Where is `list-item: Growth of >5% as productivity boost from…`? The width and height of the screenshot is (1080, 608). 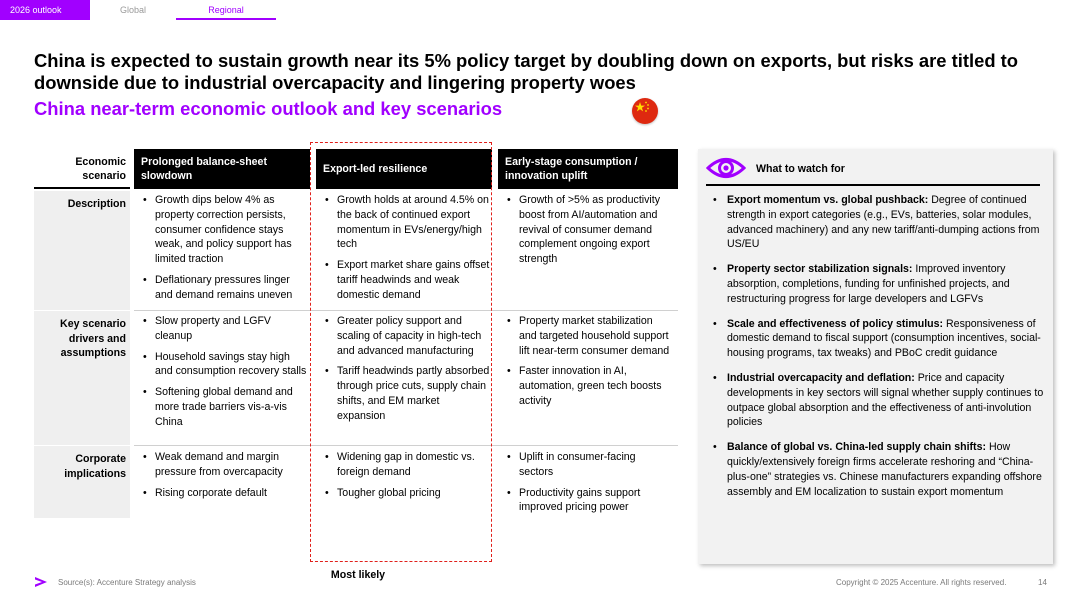 list-item: Growth of >5% as productivity boost from… is located at coordinates (589, 230).